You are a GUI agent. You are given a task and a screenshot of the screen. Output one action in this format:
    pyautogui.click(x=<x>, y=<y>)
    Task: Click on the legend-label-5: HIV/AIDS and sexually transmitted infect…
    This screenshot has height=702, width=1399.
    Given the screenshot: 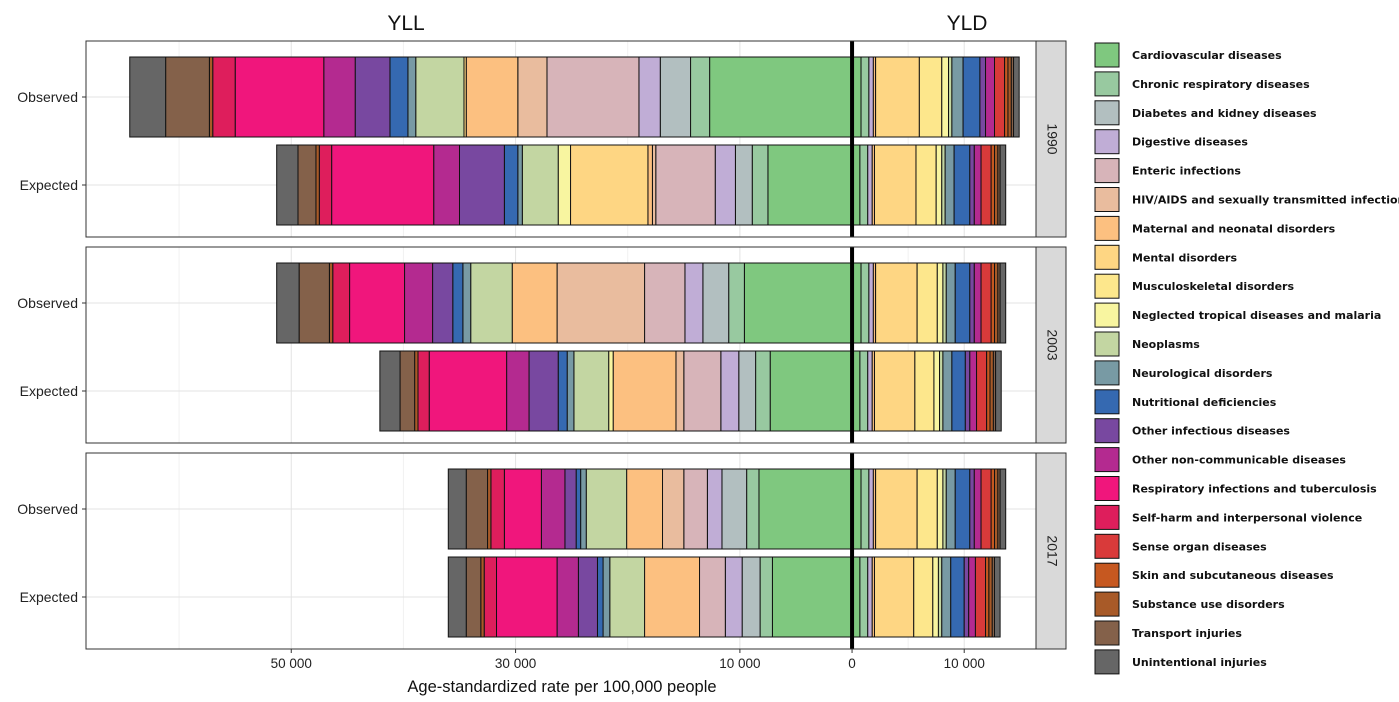 What is the action you would take?
    pyautogui.click(x=1265, y=200)
    